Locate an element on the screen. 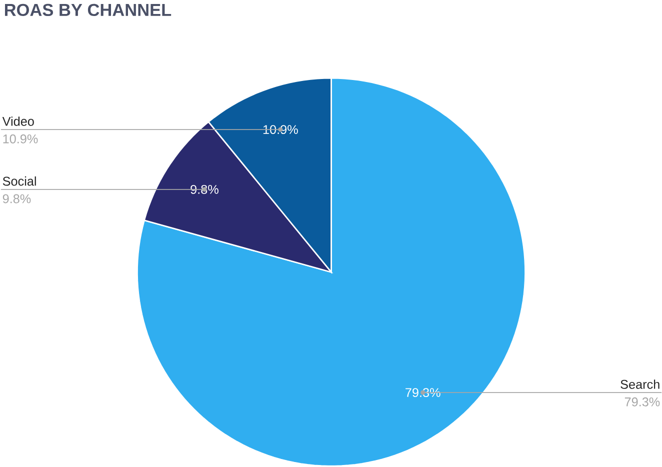 The image size is (662, 467). text: 9.8% is located at coordinates (16, 199).